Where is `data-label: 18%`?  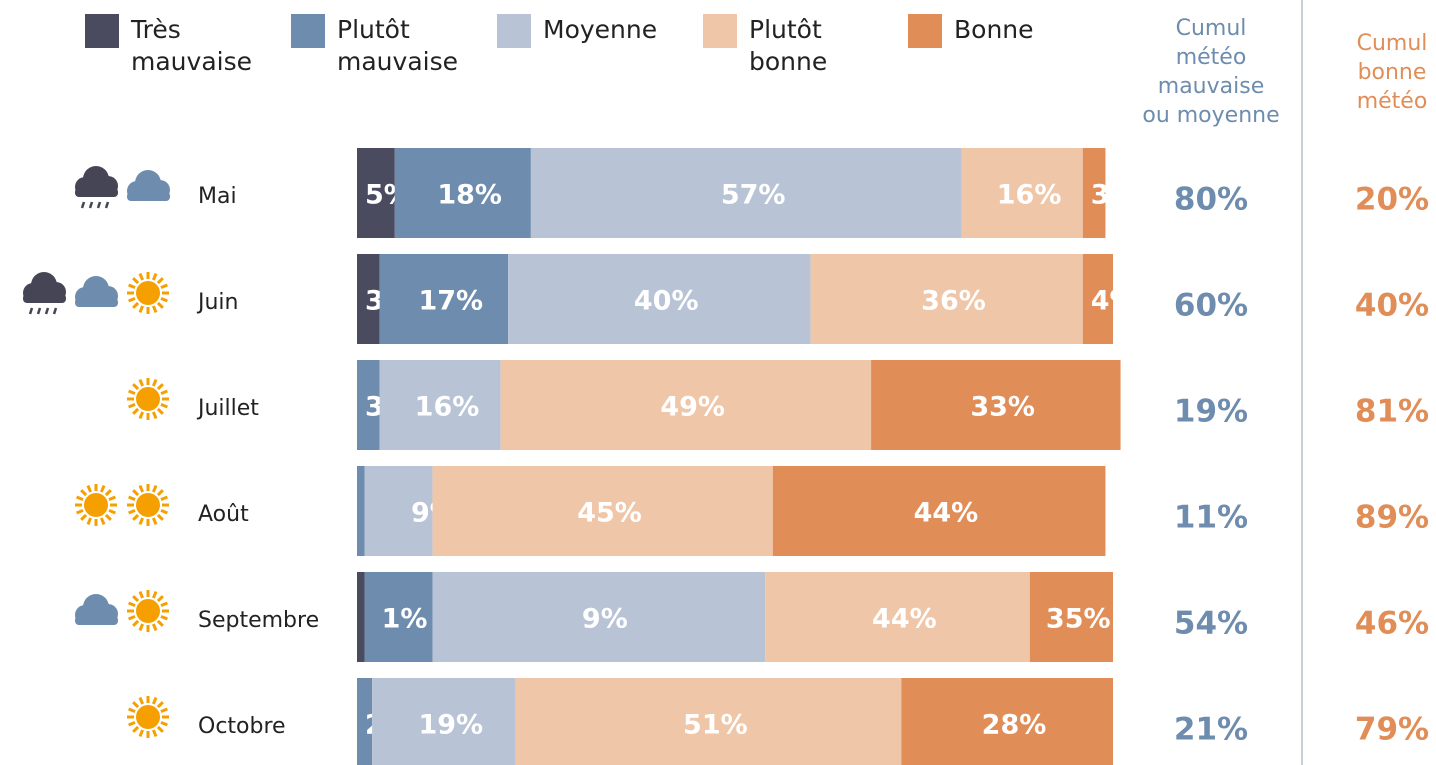
data-label: 18% is located at coordinates (469, 195).